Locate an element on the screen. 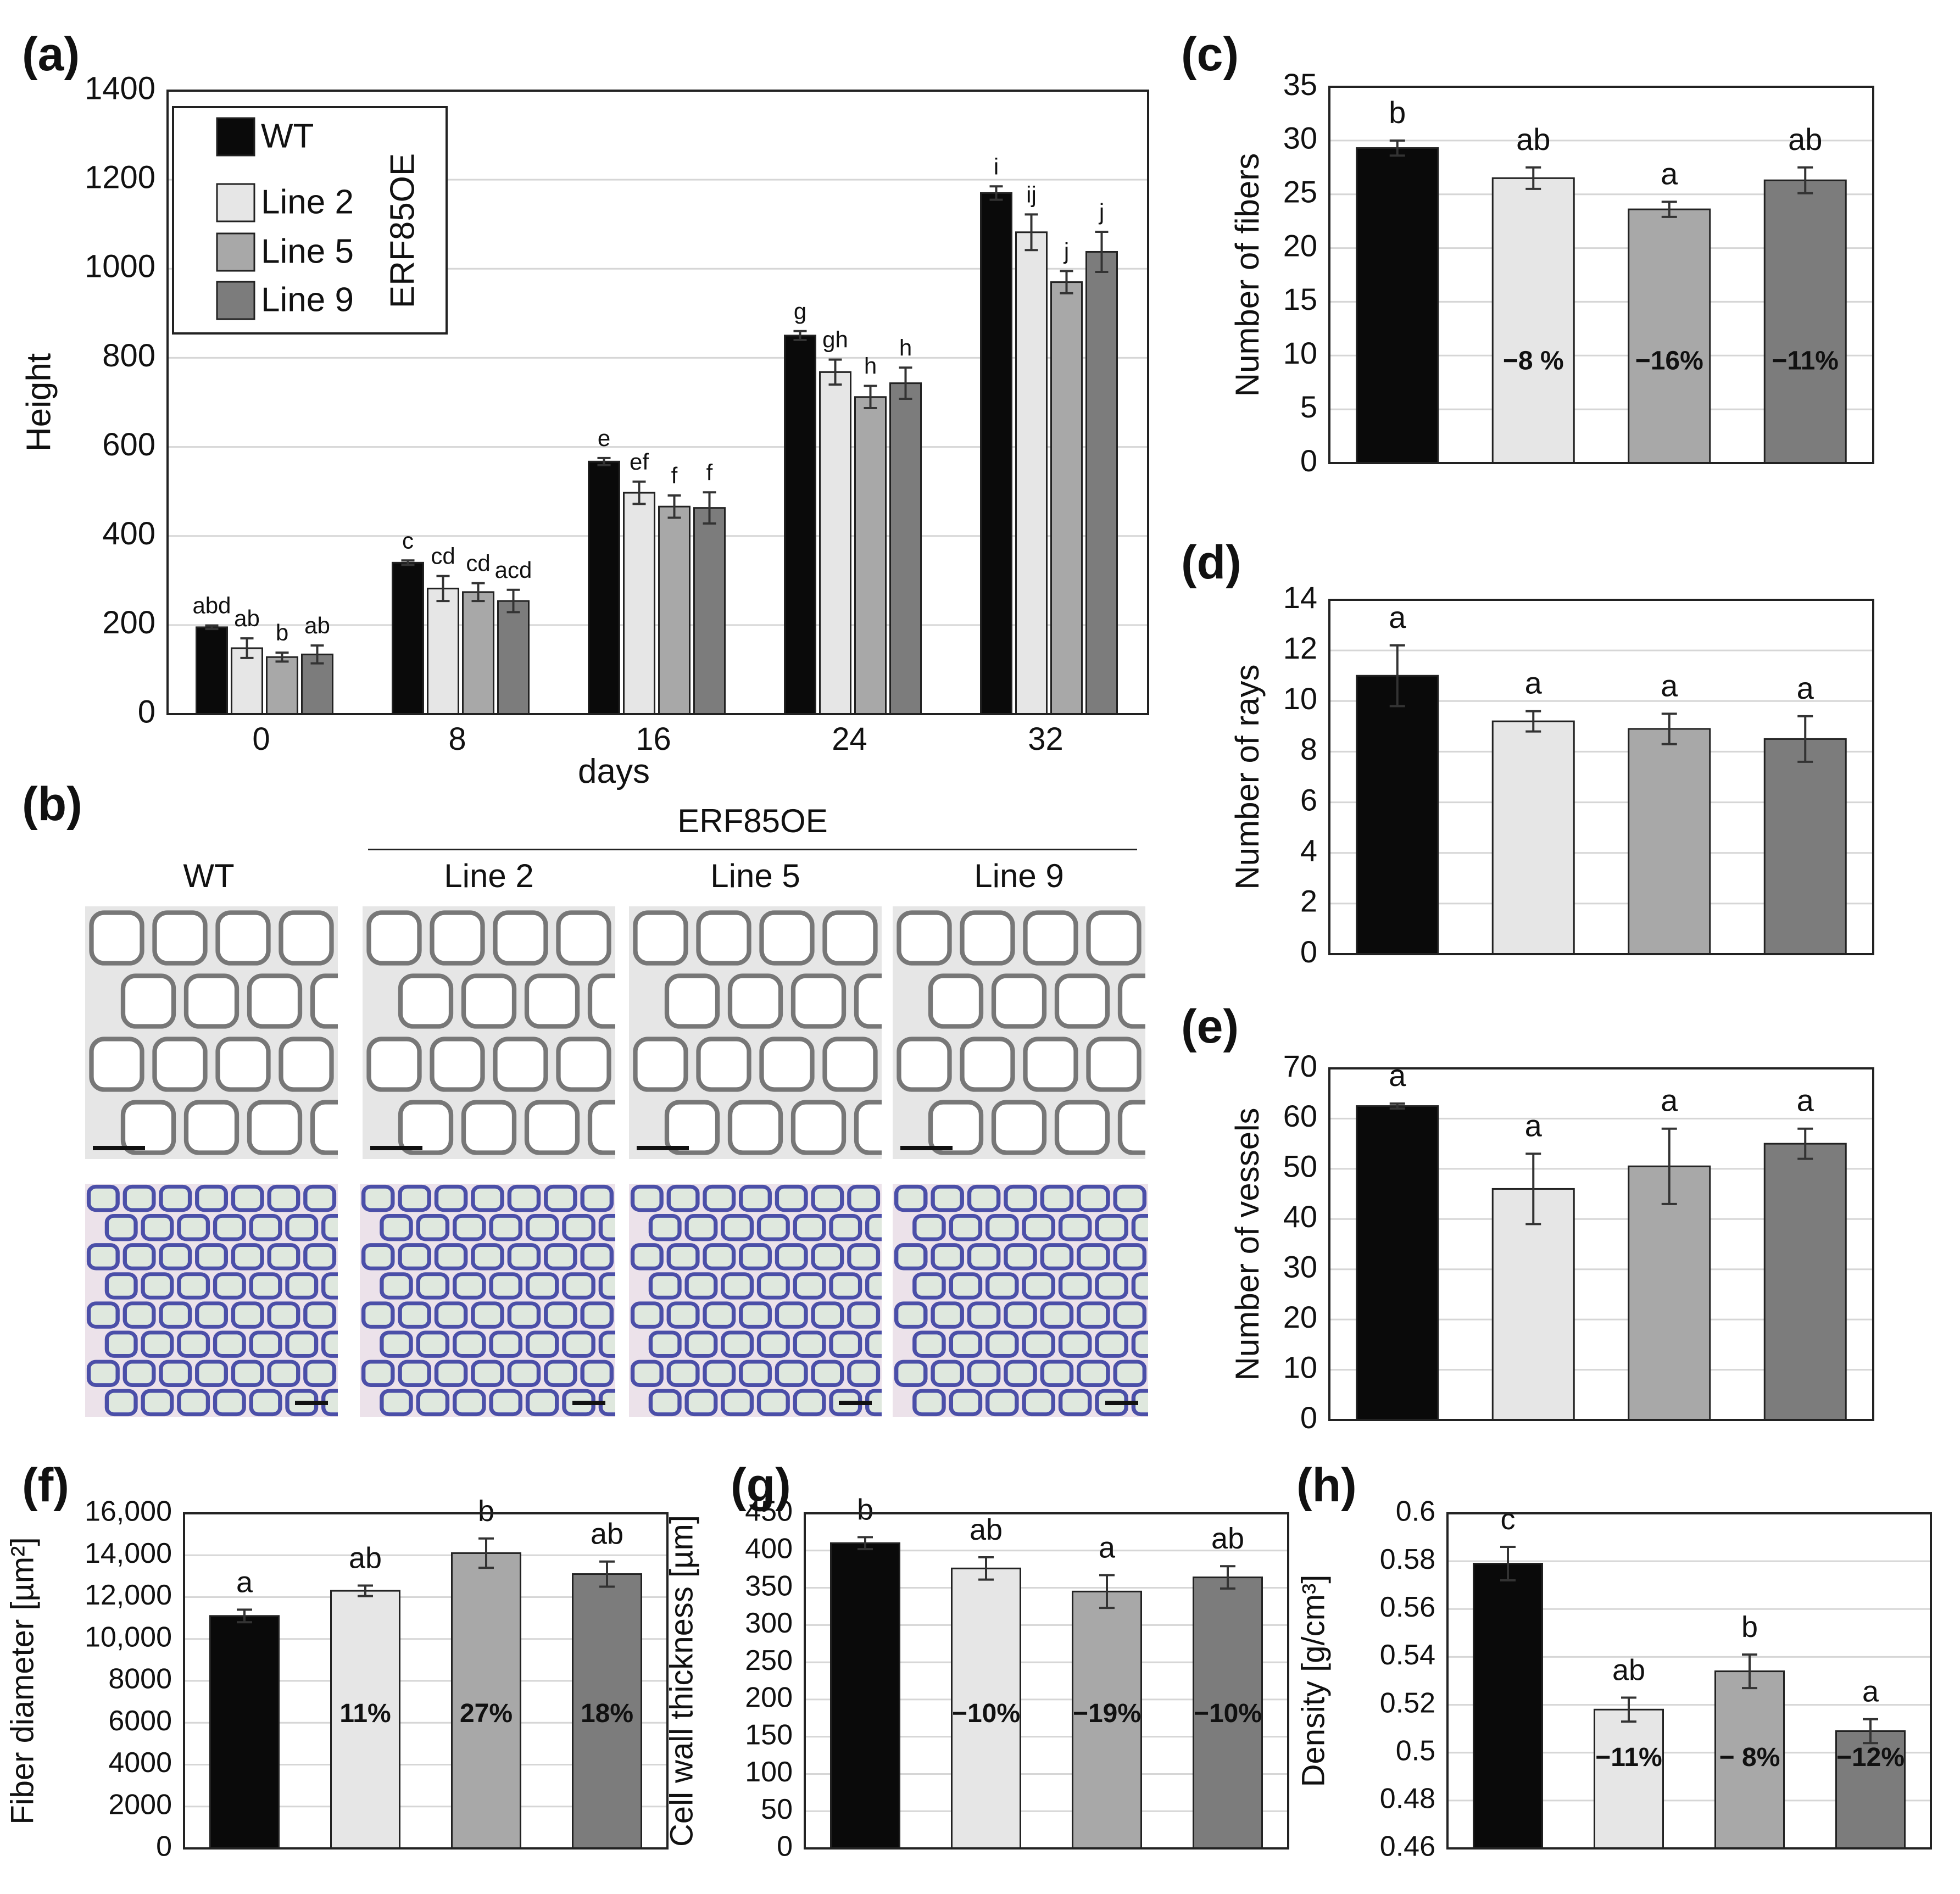 Image resolution: width=1960 pixels, height=1894 pixels. errorbar-h is located at coordinates (1871, 1731).